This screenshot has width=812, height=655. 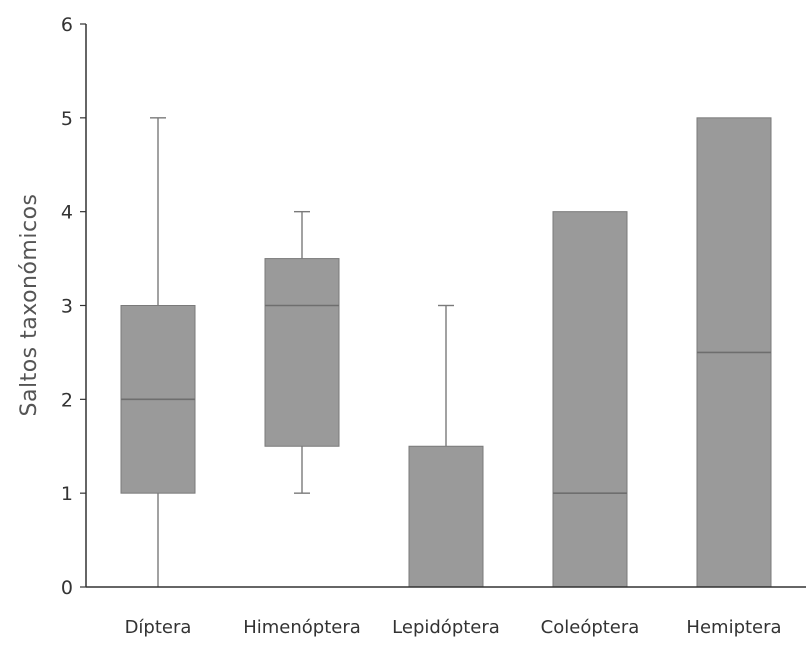 What do you see at coordinates (67, 25) in the screenshot?
I see `y-tick-label: 6` at bounding box center [67, 25].